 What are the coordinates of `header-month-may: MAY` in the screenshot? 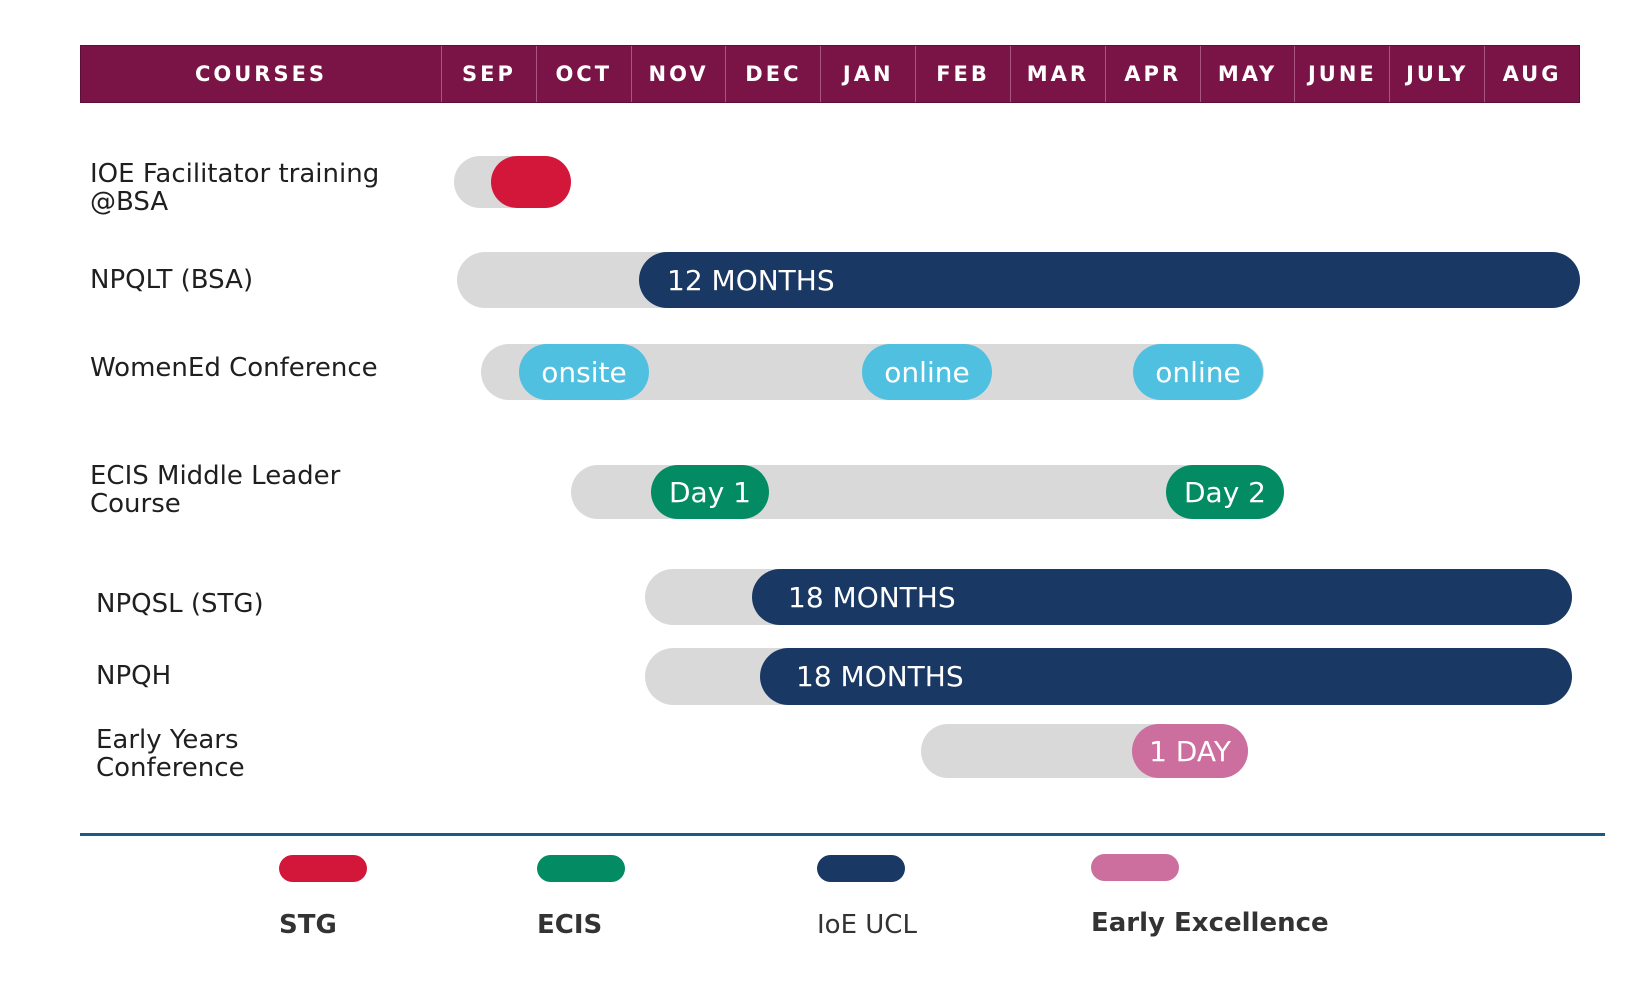 It's located at (1247, 74).